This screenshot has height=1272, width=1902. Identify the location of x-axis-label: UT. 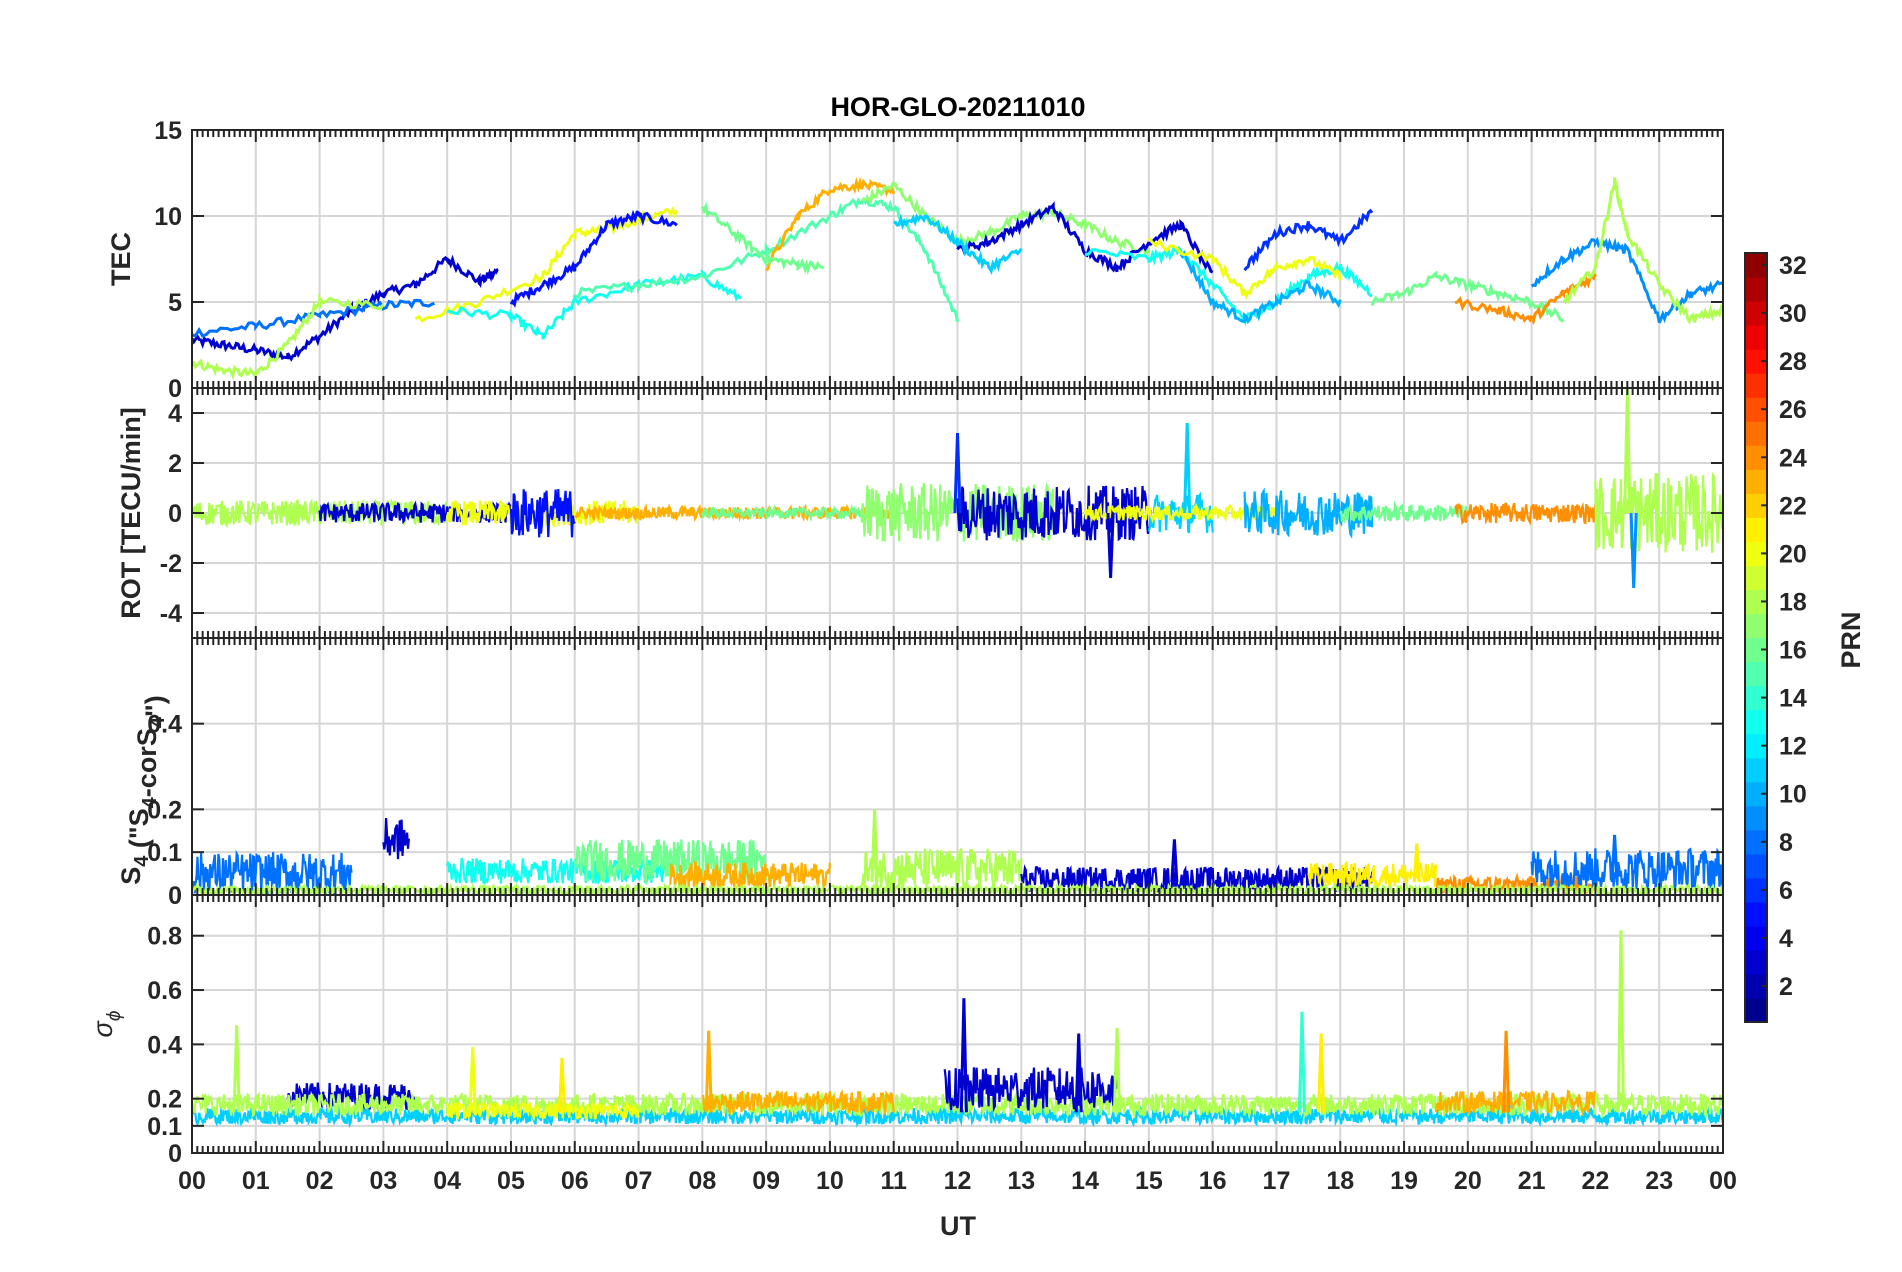
(958, 1226).